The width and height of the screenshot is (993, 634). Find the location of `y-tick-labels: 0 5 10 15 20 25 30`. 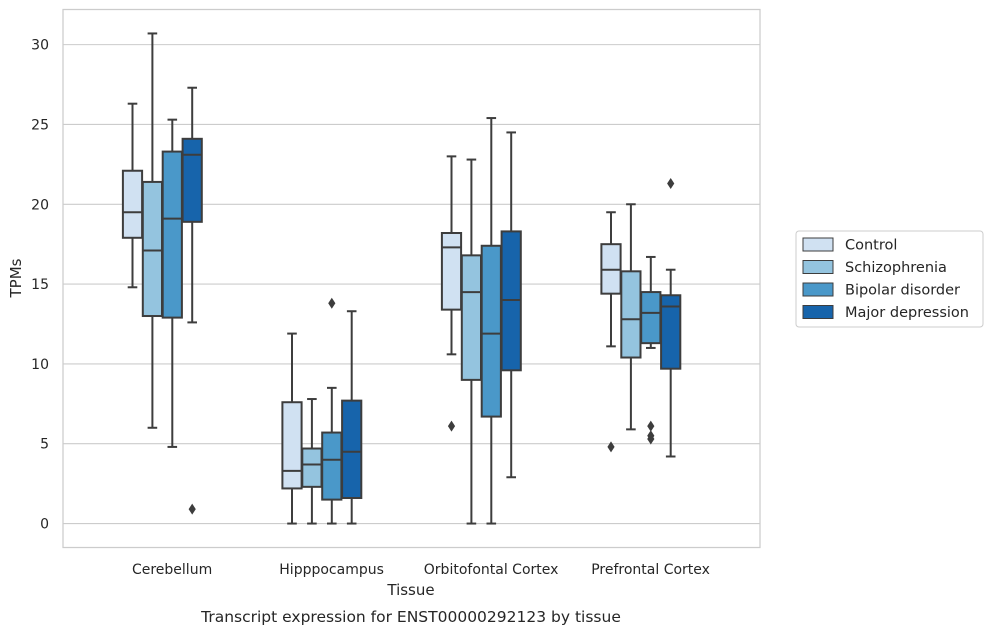

y-tick-labels: 0 5 10 15 20 25 30 is located at coordinates (40, 285).